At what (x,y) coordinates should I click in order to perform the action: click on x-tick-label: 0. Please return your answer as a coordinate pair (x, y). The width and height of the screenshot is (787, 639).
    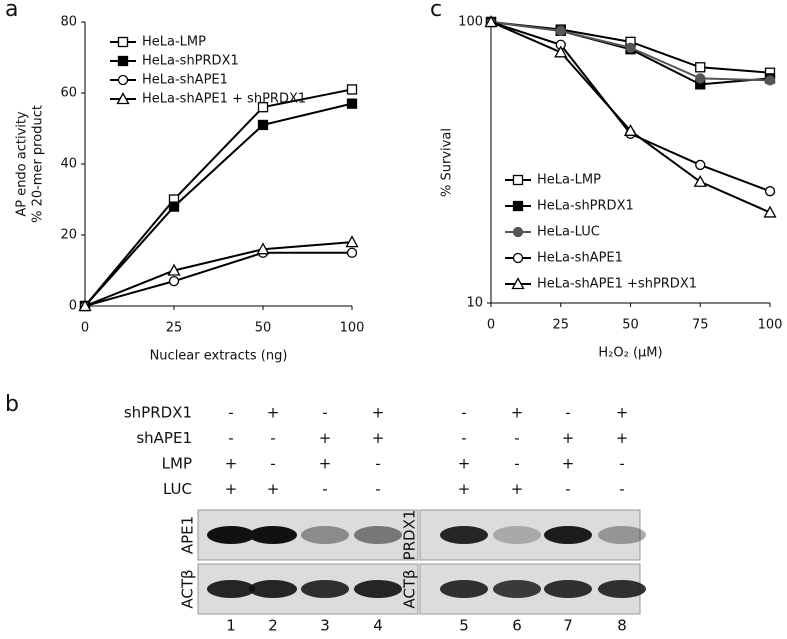
    Looking at the image, I should click on (85, 328).